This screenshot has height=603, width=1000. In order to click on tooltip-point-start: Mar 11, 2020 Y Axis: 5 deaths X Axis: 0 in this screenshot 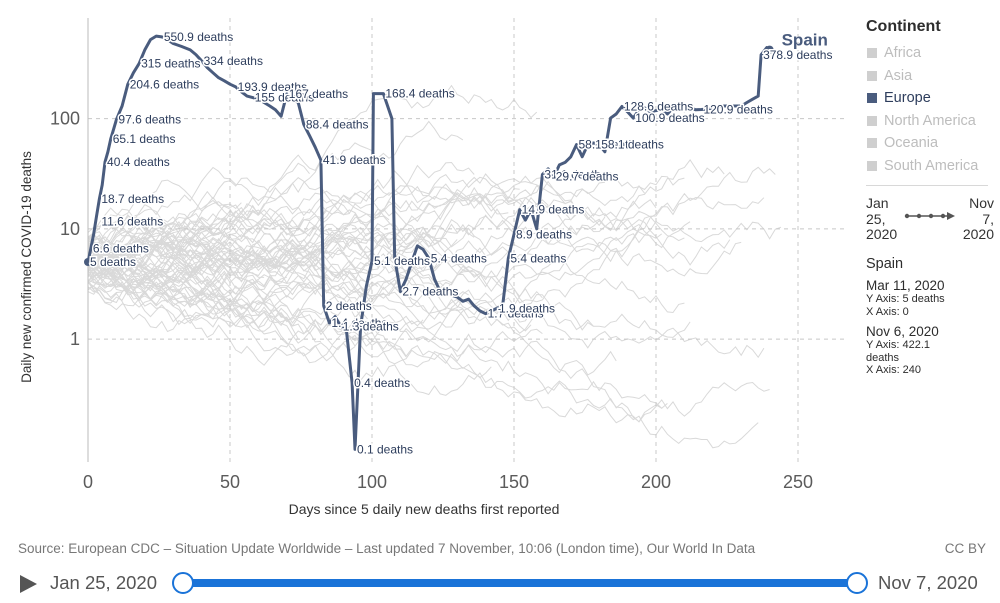, I will do `click(905, 298)`.